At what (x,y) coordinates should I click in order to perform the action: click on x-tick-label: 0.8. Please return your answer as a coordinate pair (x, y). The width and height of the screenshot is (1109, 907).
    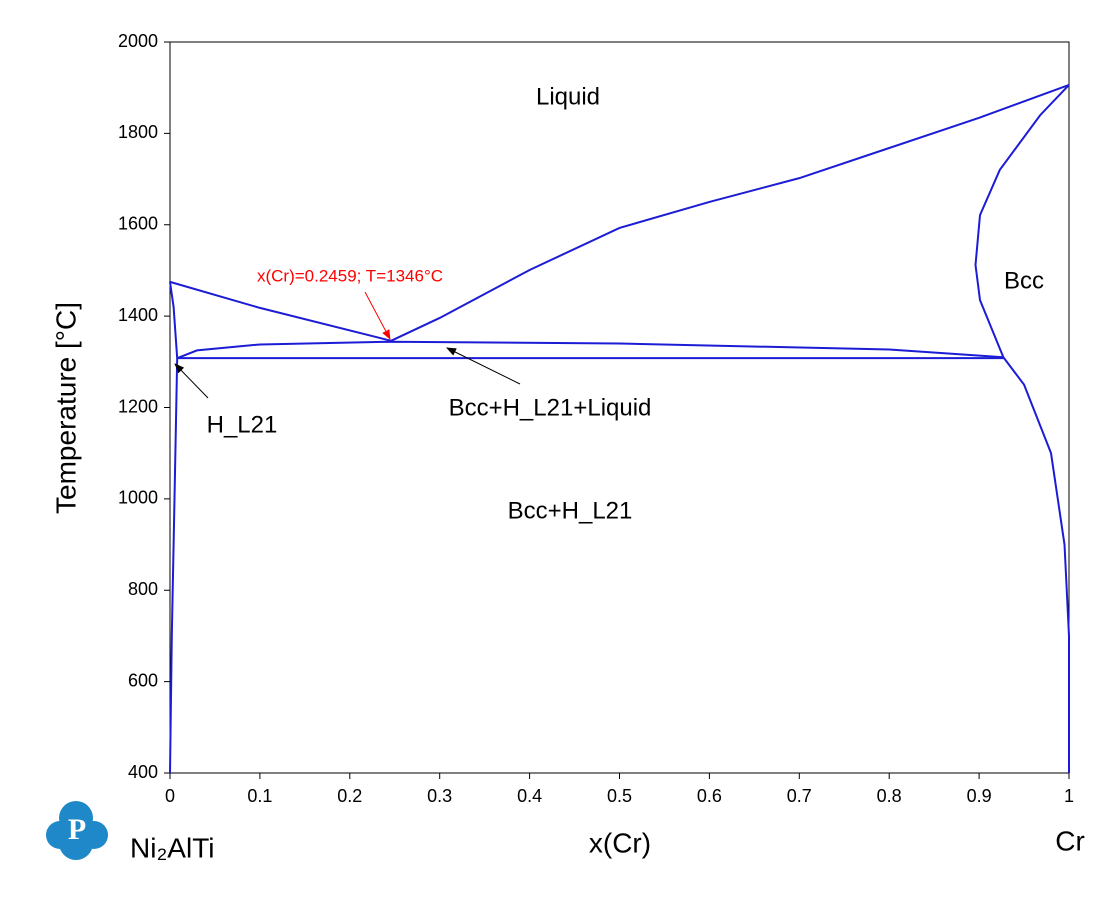
    Looking at the image, I should click on (889, 796).